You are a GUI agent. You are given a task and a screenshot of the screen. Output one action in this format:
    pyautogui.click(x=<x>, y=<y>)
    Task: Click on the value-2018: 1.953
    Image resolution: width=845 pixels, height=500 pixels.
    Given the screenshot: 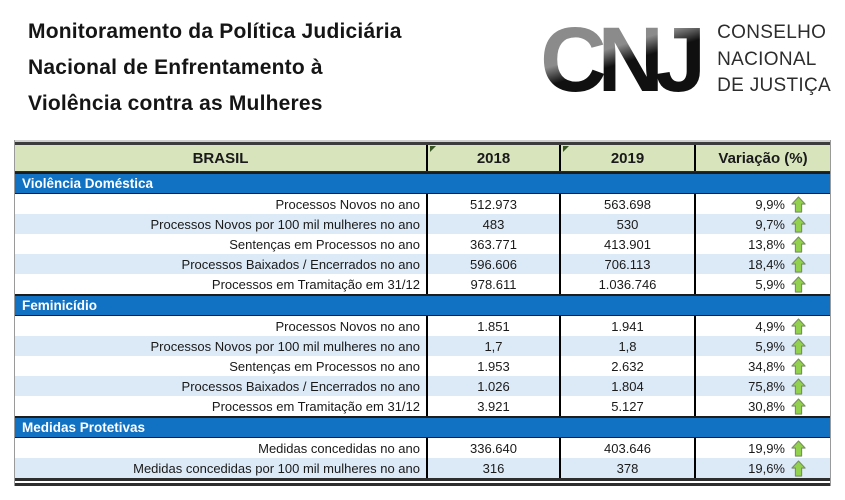 What is the action you would take?
    pyautogui.click(x=492, y=366)
    